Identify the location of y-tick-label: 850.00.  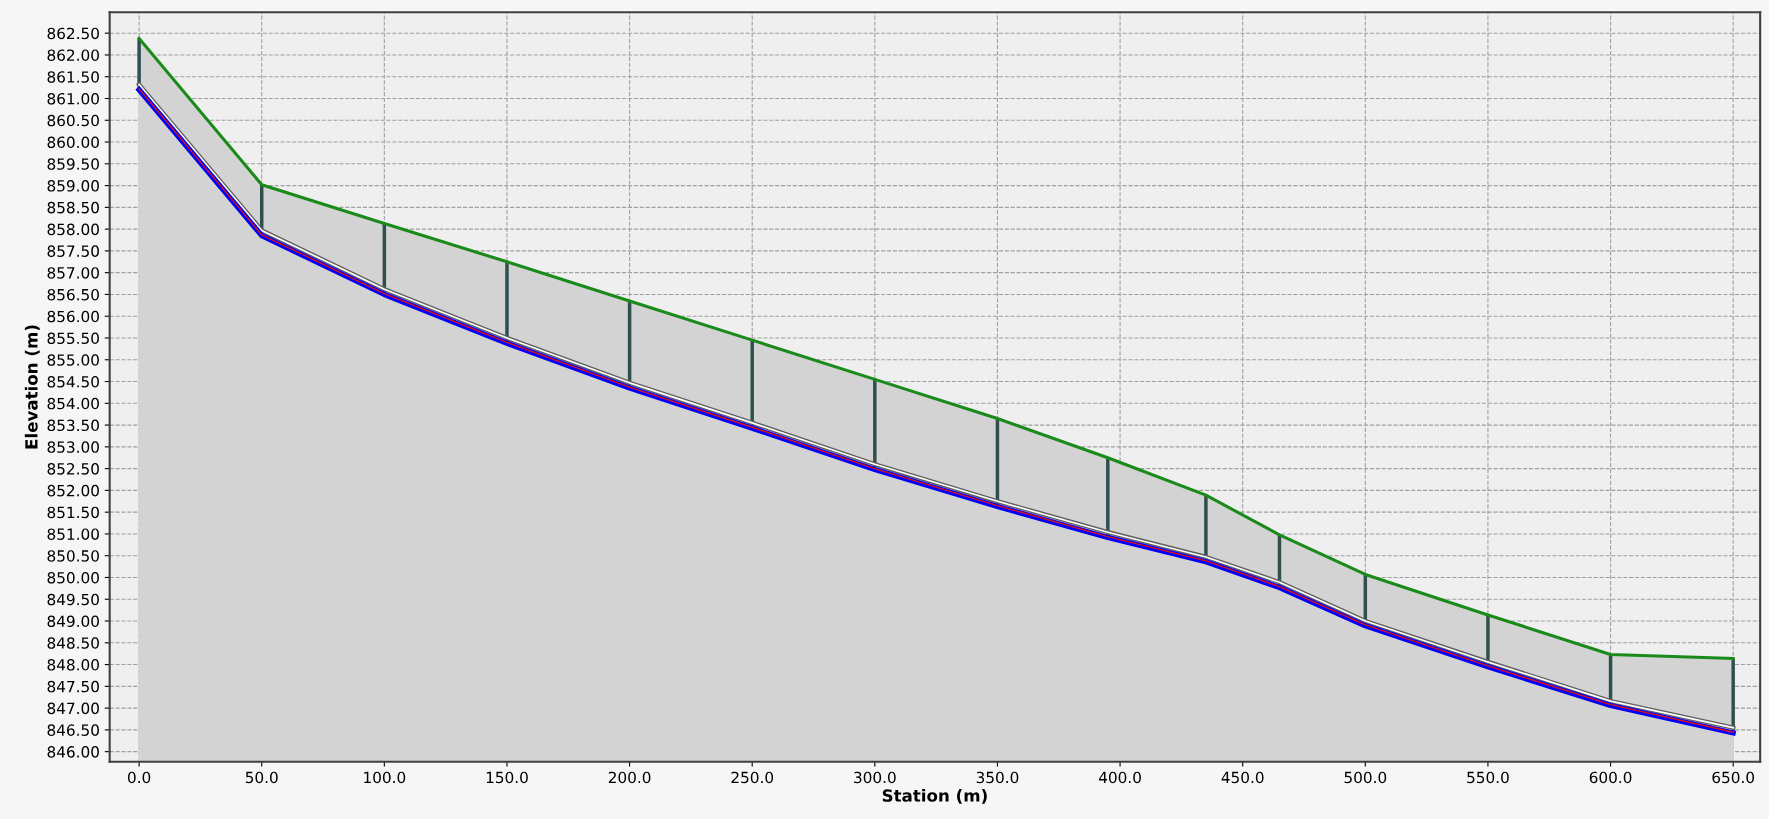
(73, 577).